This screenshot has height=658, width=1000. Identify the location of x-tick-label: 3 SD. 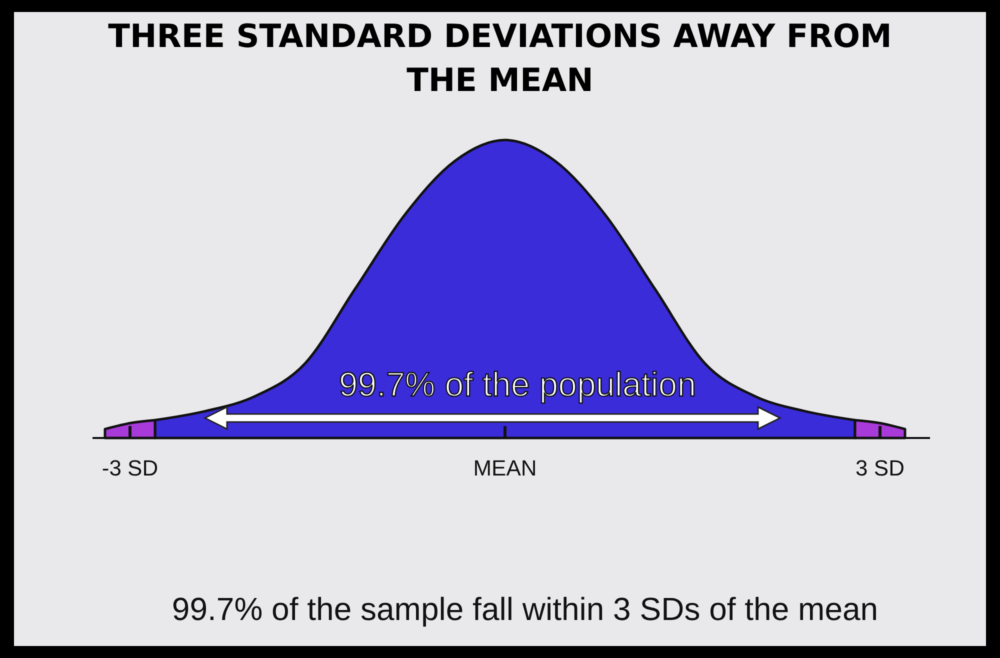
(880, 468).